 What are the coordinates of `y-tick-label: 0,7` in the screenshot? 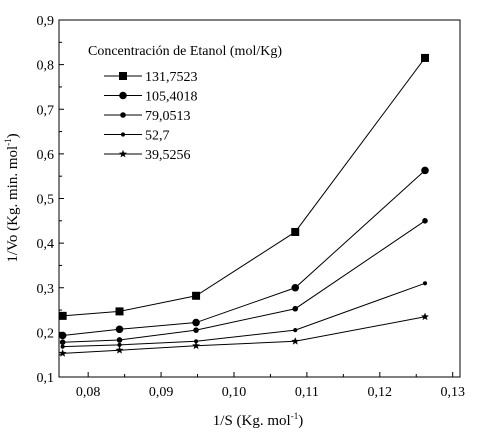 It's located at (46, 110).